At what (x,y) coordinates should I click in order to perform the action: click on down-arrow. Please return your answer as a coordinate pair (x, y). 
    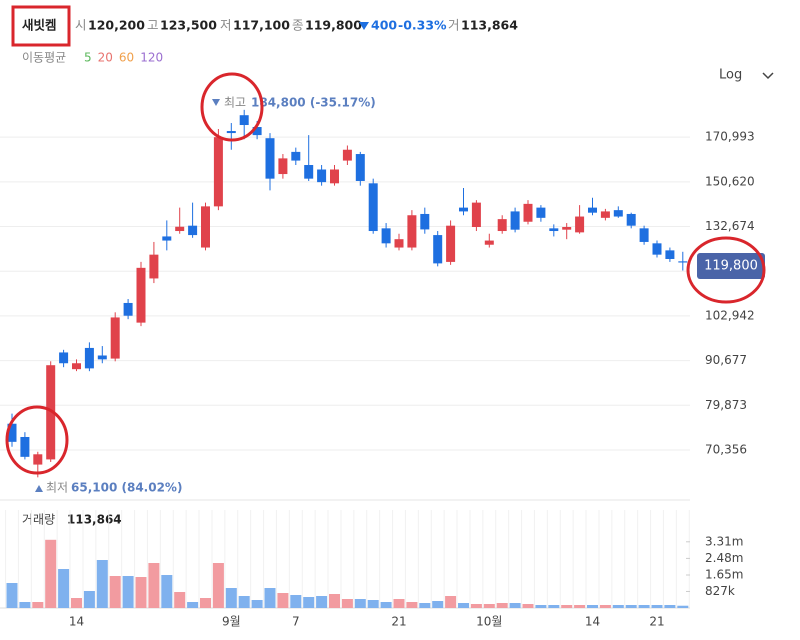
    Looking at the image, I should click on (364, 26).